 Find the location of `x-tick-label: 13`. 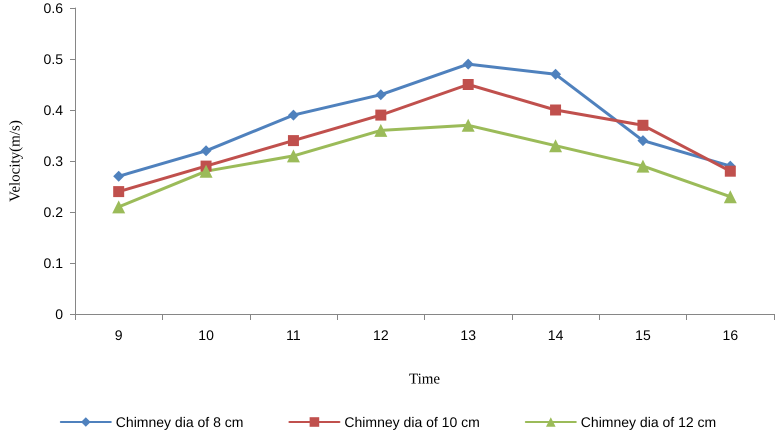

x-tick-label: 13 is located at coordinates (468, 335).